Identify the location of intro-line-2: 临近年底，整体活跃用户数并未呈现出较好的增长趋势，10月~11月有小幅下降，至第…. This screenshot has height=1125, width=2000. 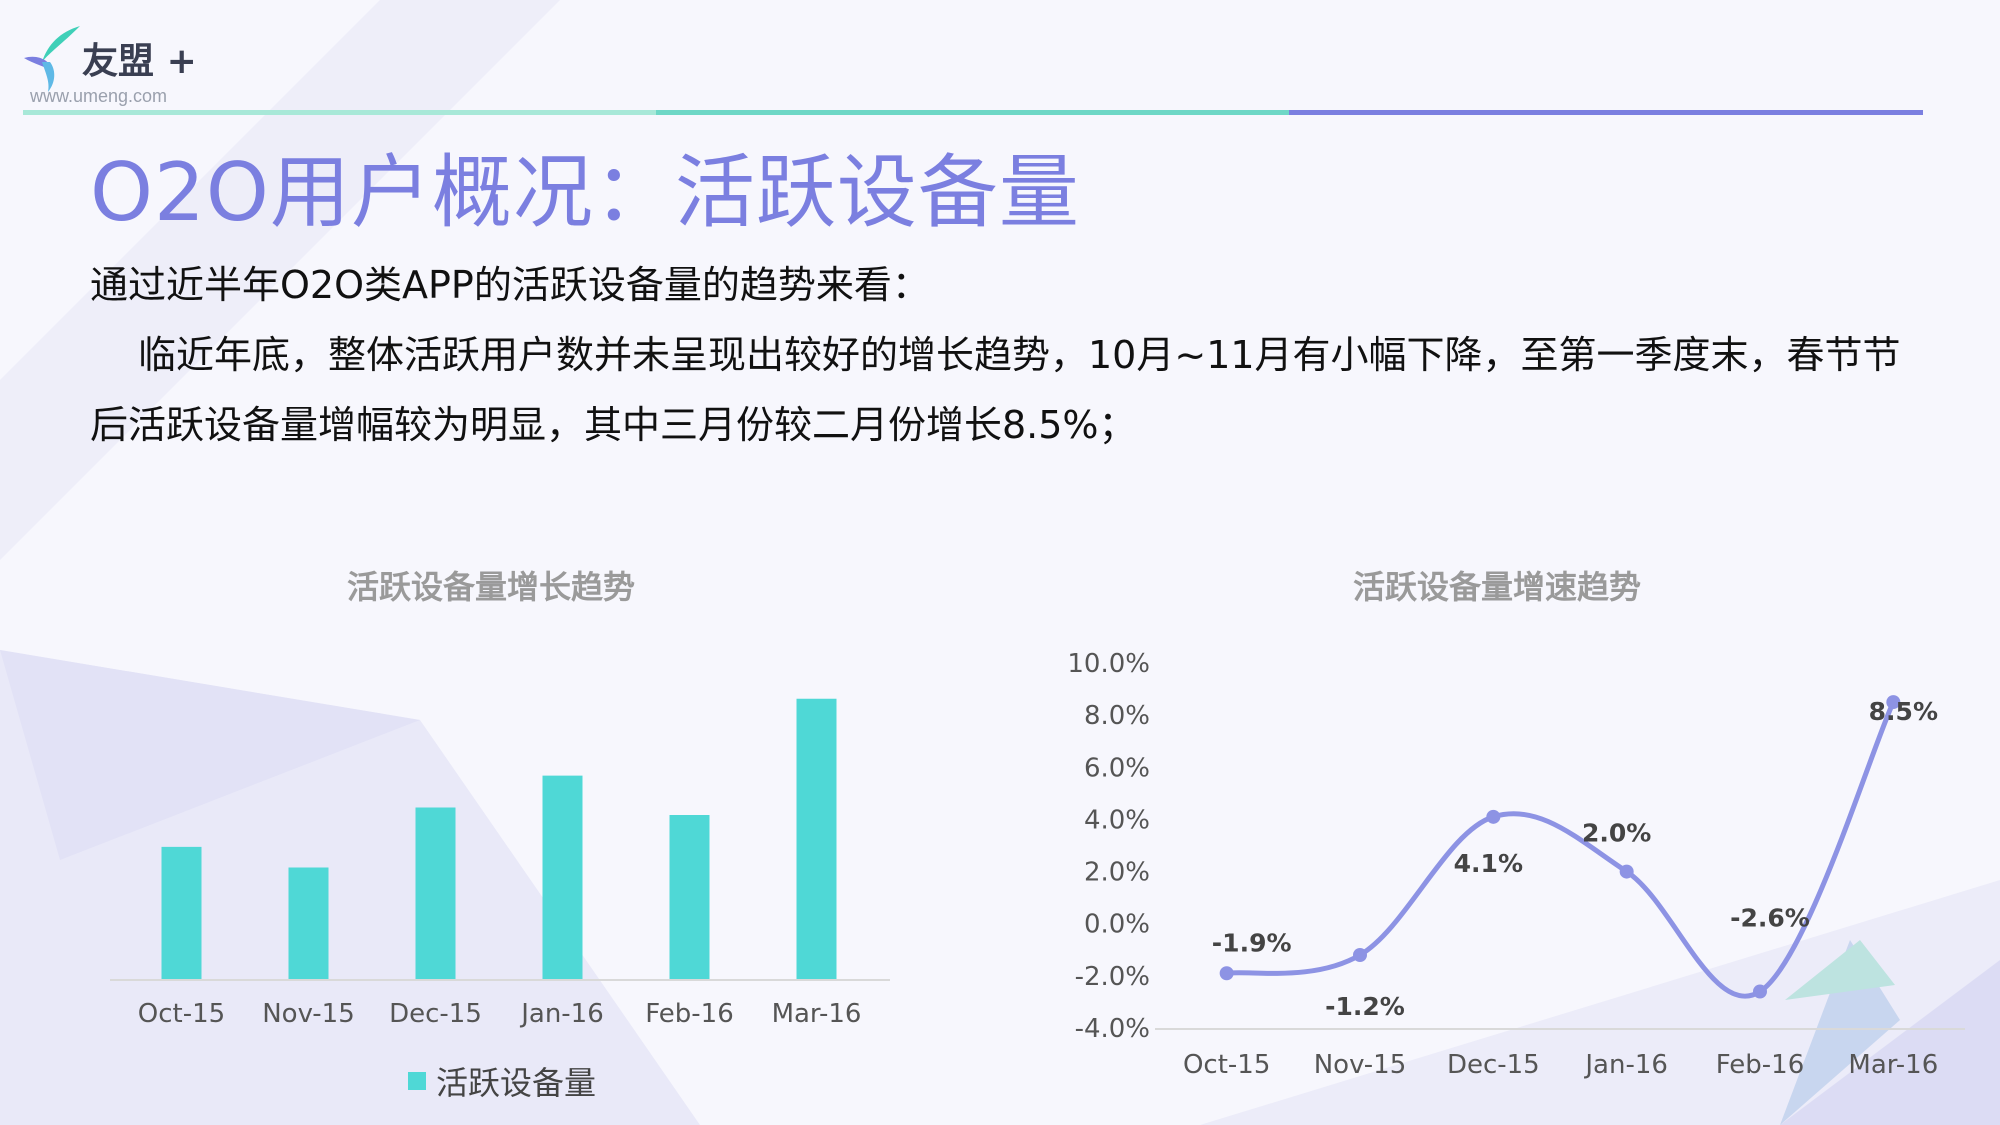
(995, 390).